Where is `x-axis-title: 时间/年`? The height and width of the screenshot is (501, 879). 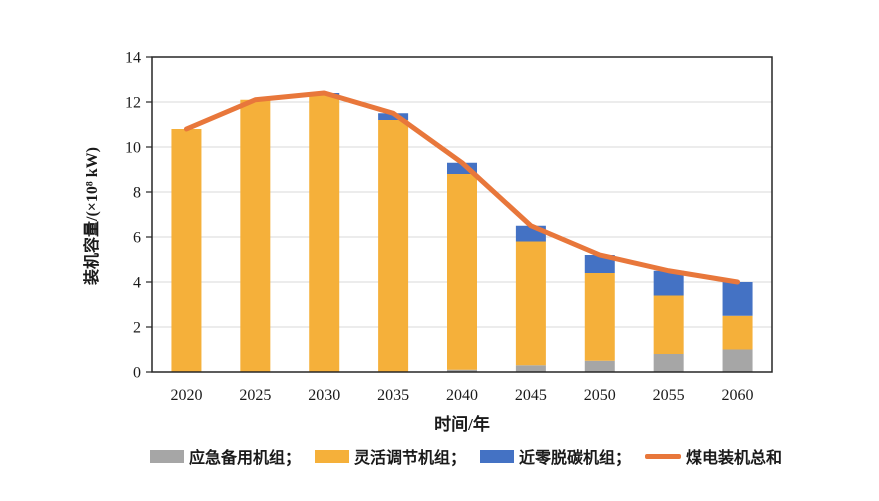 x-axis-title: 时间/年 is located at coordinates (462, 424).